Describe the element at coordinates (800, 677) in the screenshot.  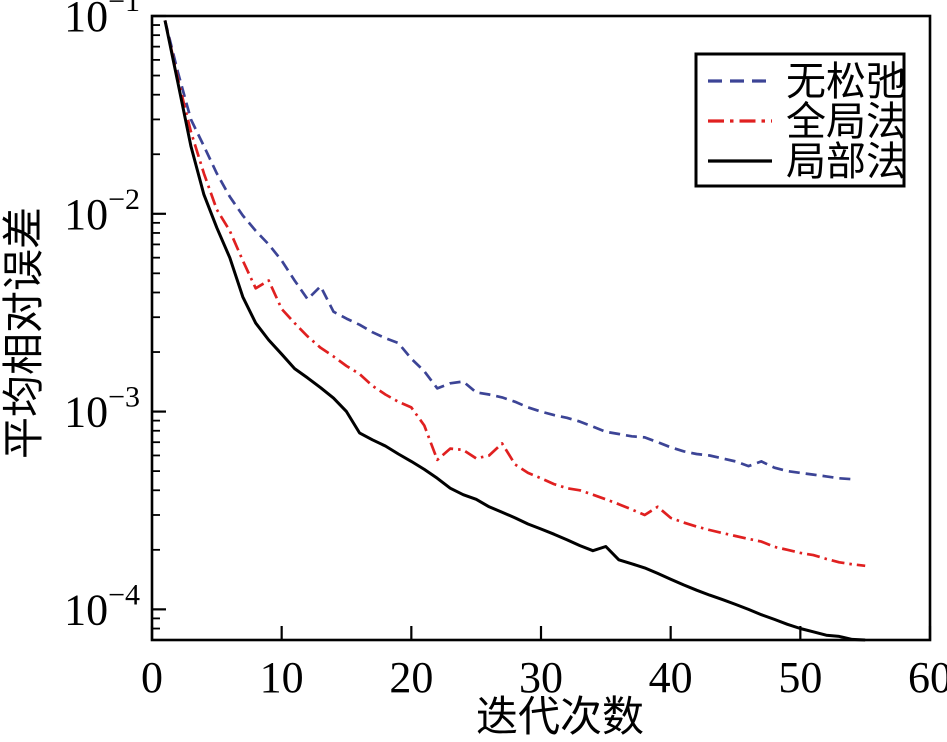
I see `x-tick-label: 50` at that location.